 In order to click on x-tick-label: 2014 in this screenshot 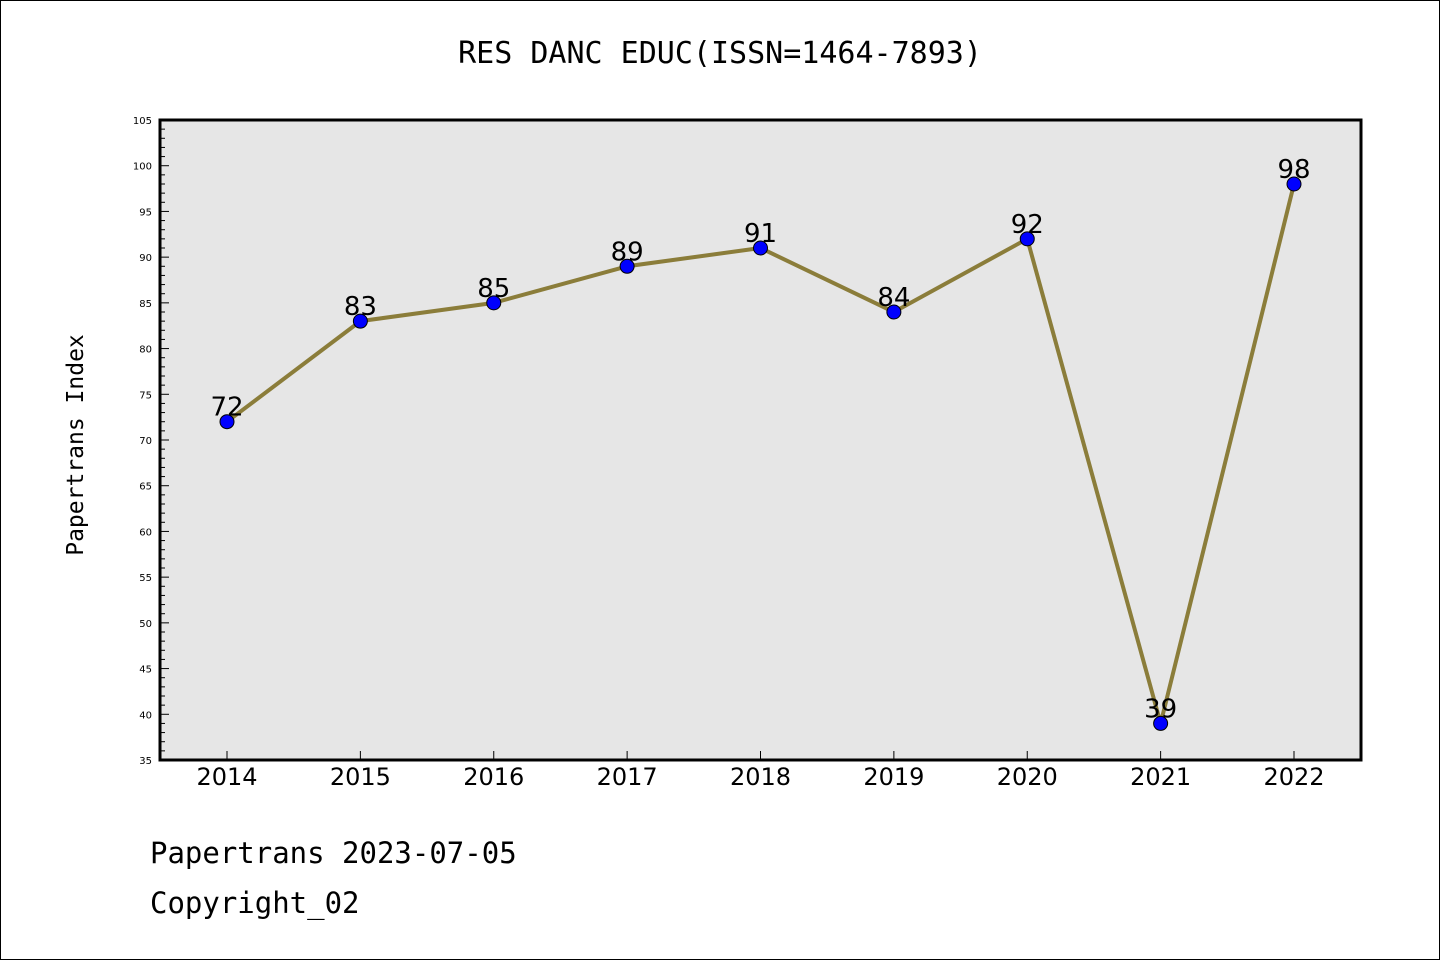, I will do `click(226, 777)`.